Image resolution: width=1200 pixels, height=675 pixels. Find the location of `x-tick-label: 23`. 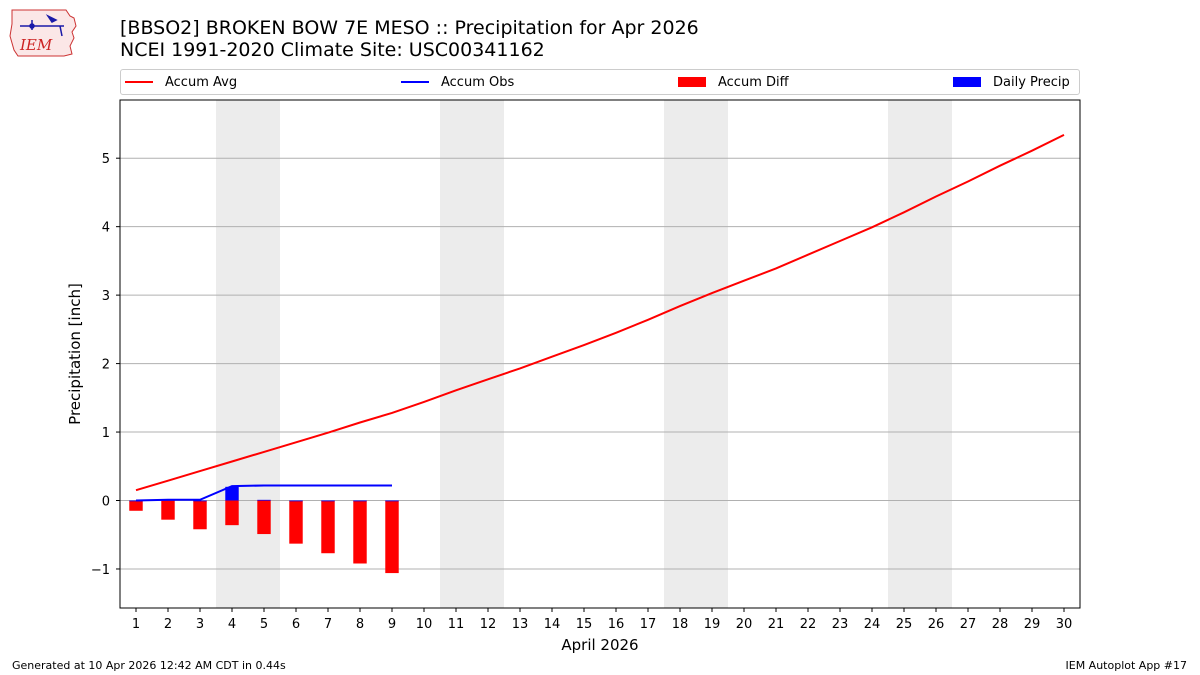

x-tick-label: 23 is located at coordinates (840, 624).